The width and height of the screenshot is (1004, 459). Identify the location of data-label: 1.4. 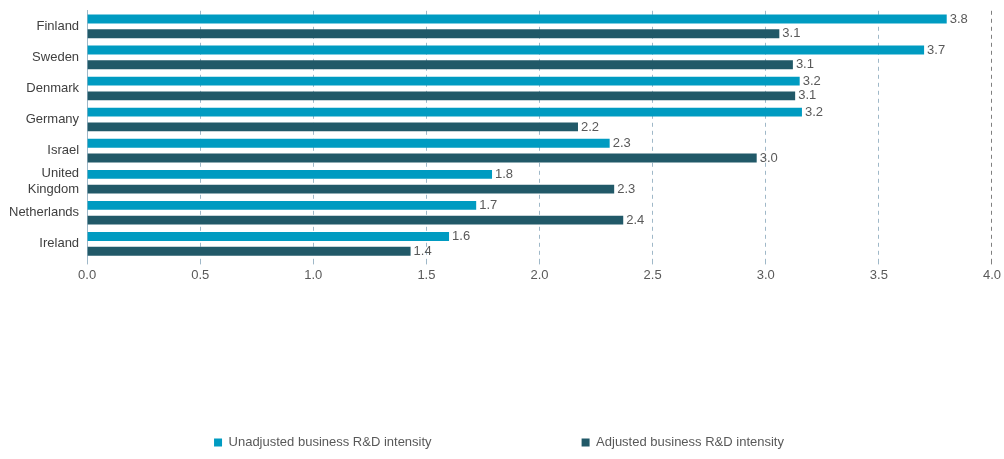
(422, 250).